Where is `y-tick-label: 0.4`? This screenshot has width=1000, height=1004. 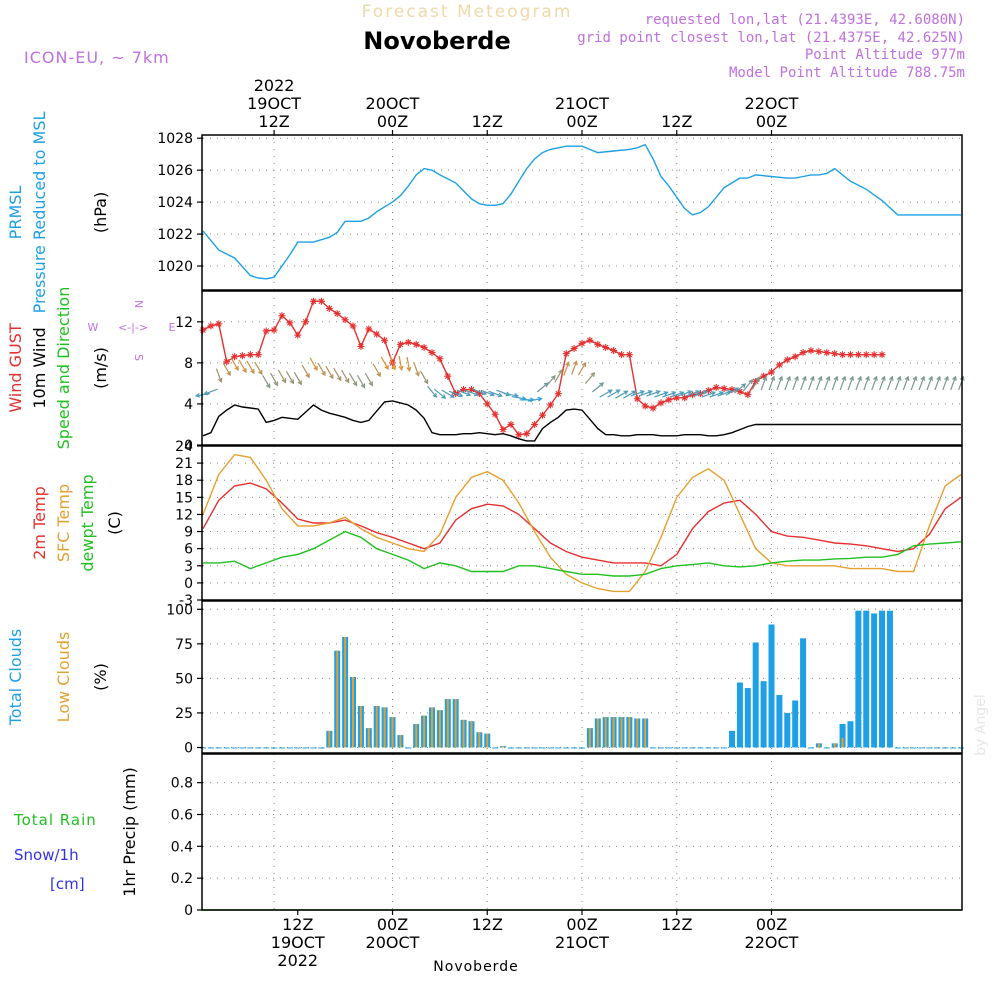 y-tick-label: 0.4 is located at coordinates (182, 847).